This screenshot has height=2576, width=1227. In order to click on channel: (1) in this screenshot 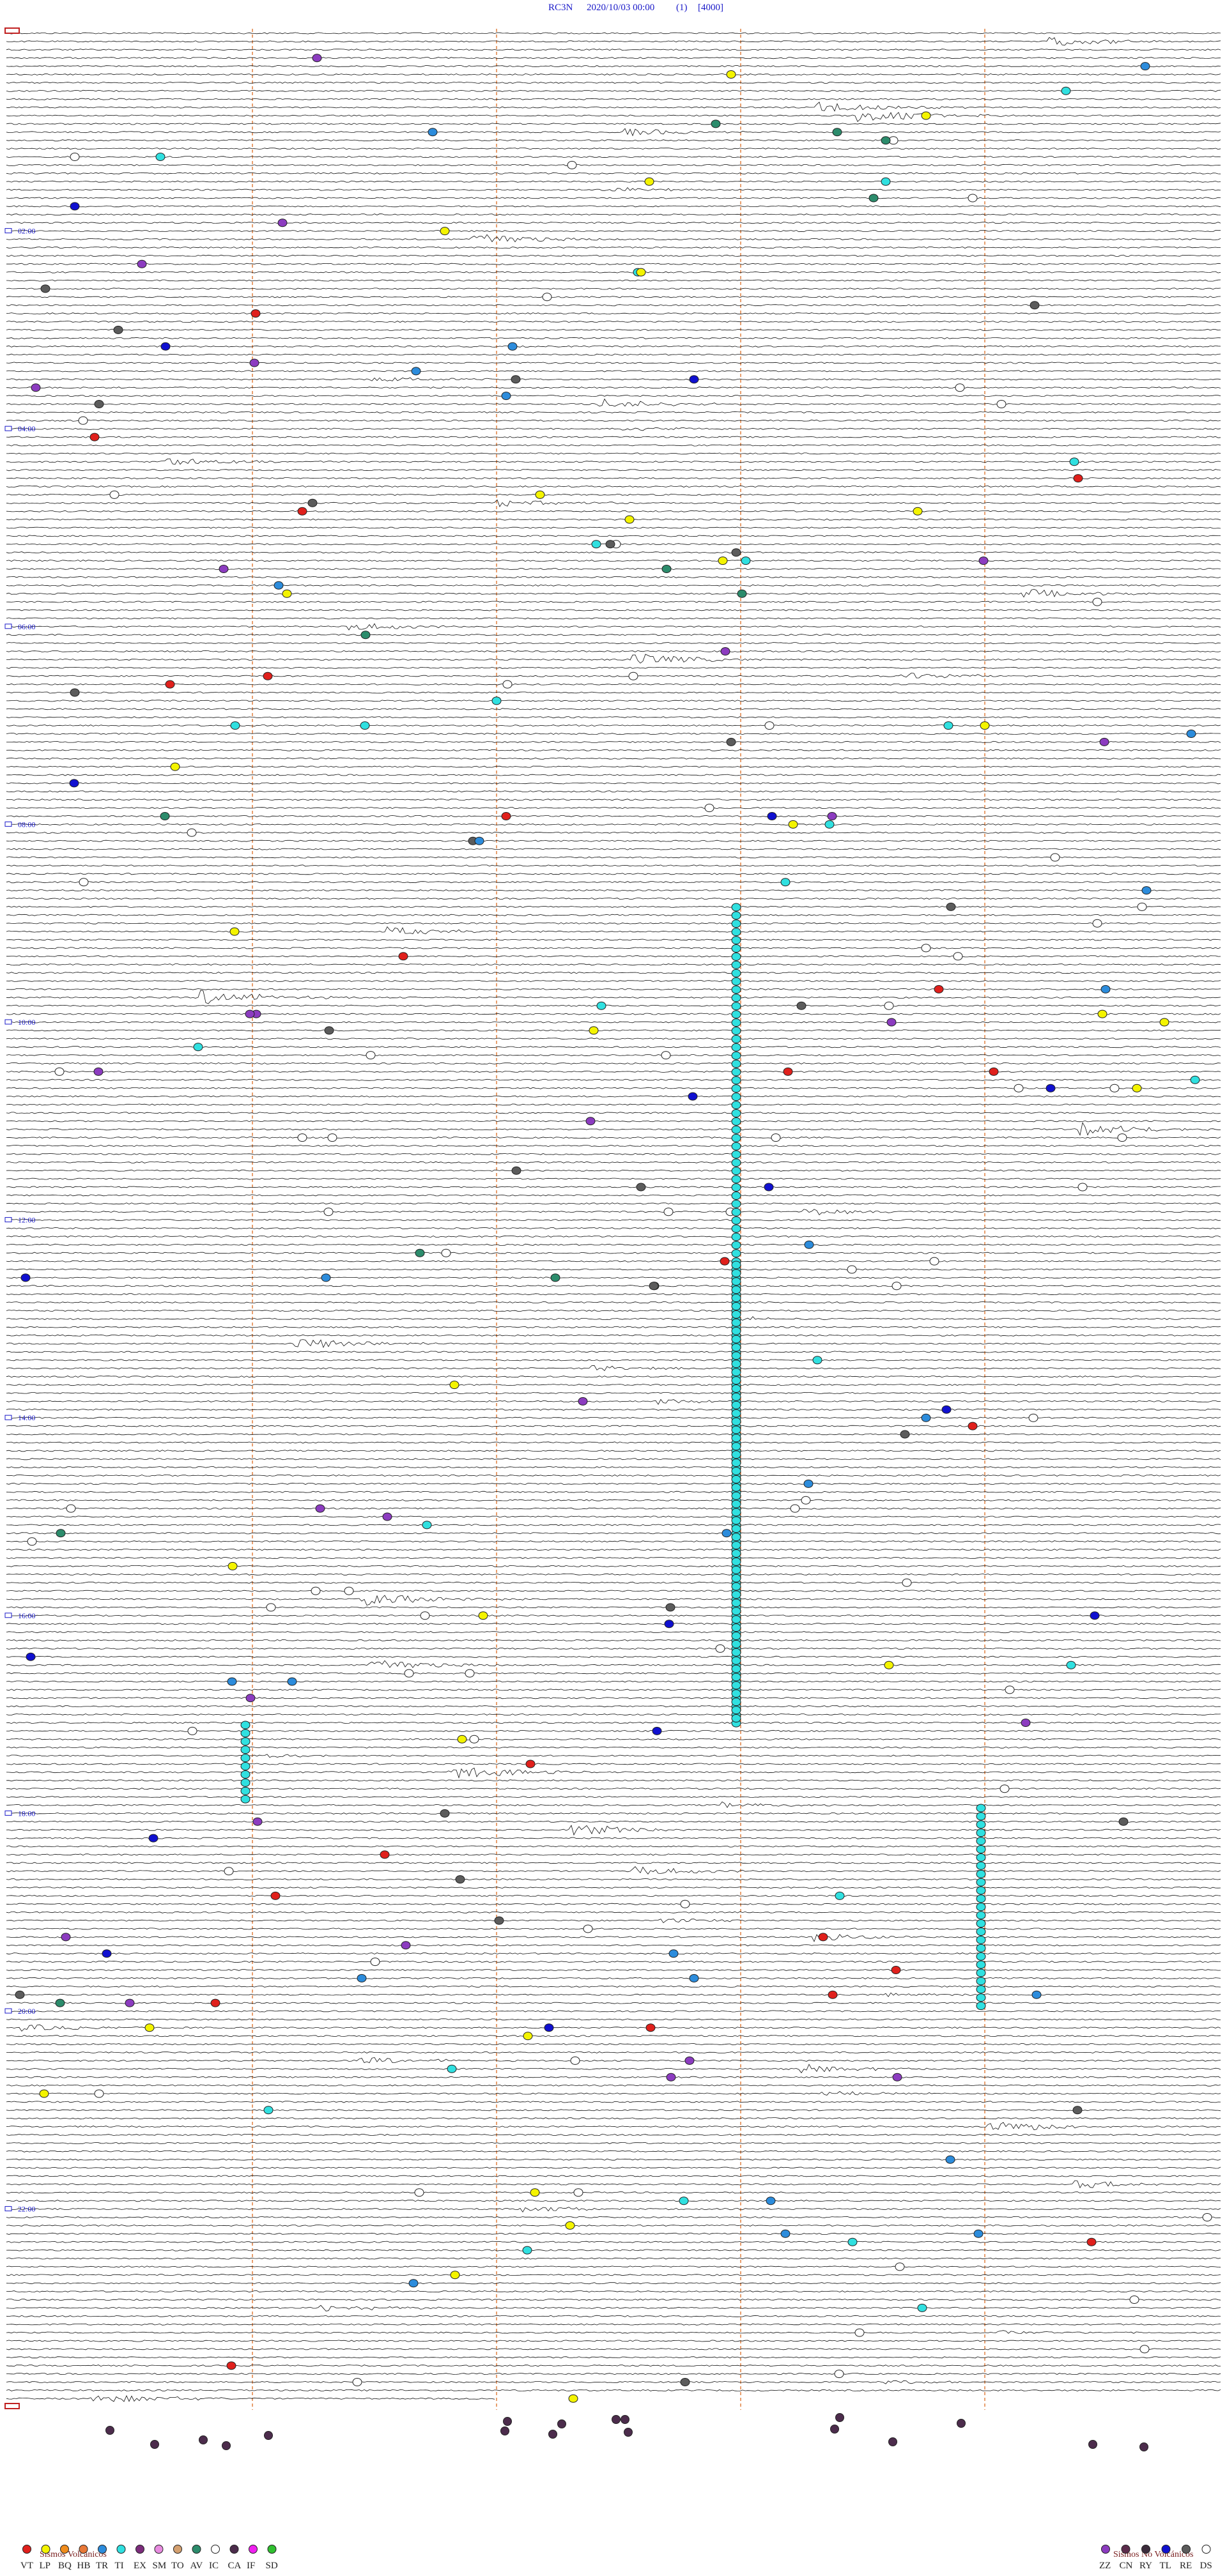, I will do `click(682, 8)`.